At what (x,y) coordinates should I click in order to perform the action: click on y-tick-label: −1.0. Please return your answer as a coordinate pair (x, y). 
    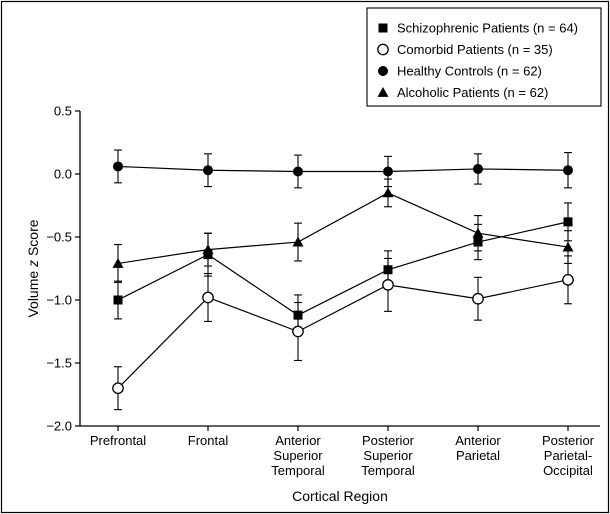
    Looking at the image, I should click on (59, 300).